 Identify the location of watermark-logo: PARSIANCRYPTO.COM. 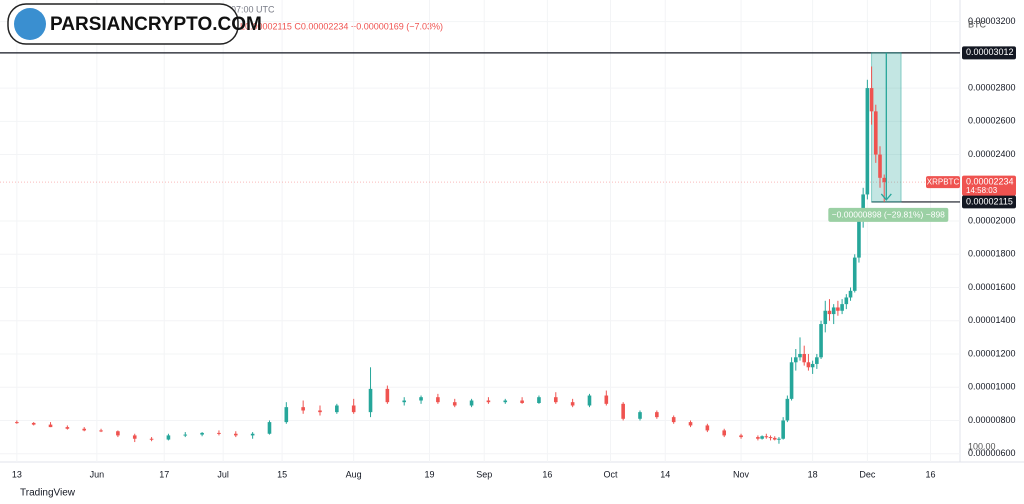
(134, 24).